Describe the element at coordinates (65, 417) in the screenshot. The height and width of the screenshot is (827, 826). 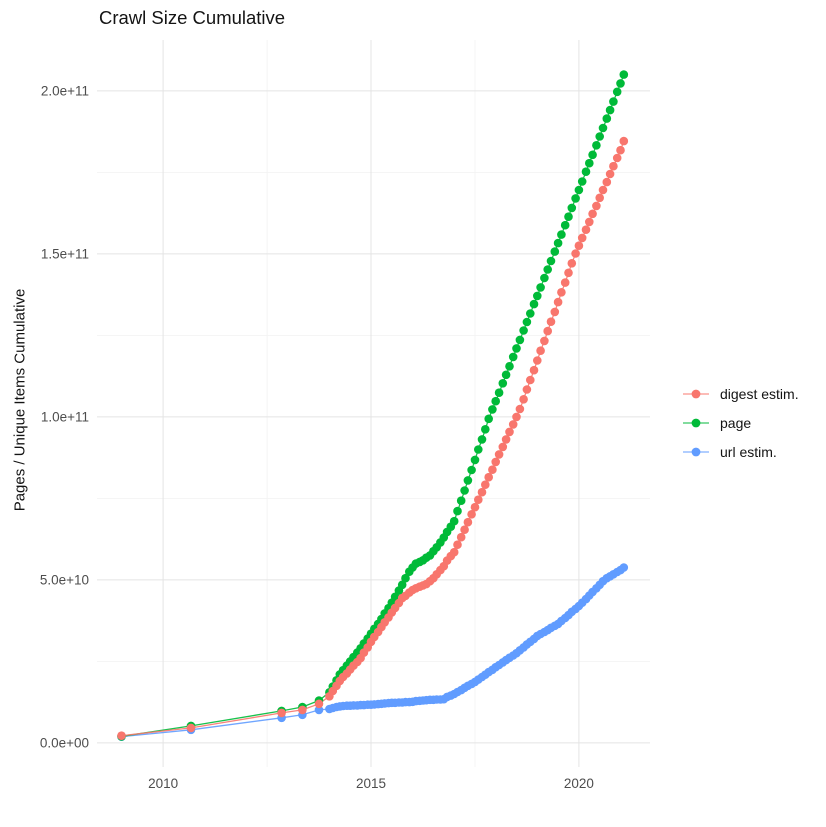
I see `y-axis-tick-label: 1.0e+11` at that location.